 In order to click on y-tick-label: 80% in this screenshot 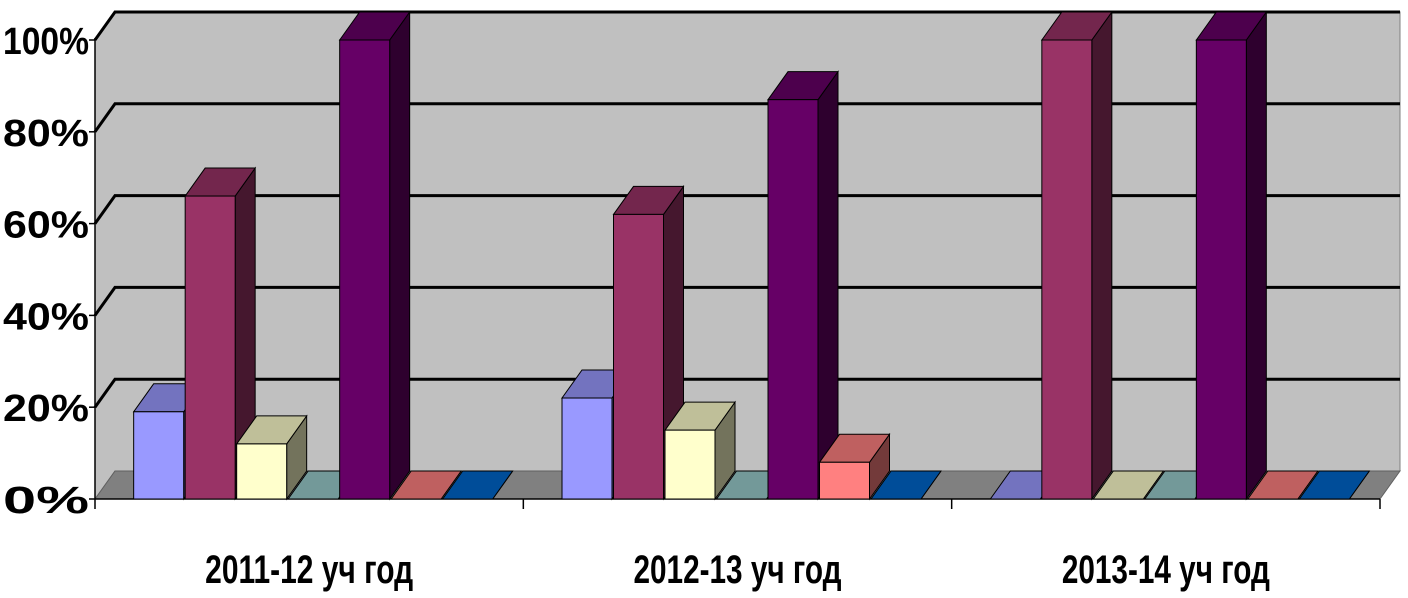, I will do `click(46, 134)`.